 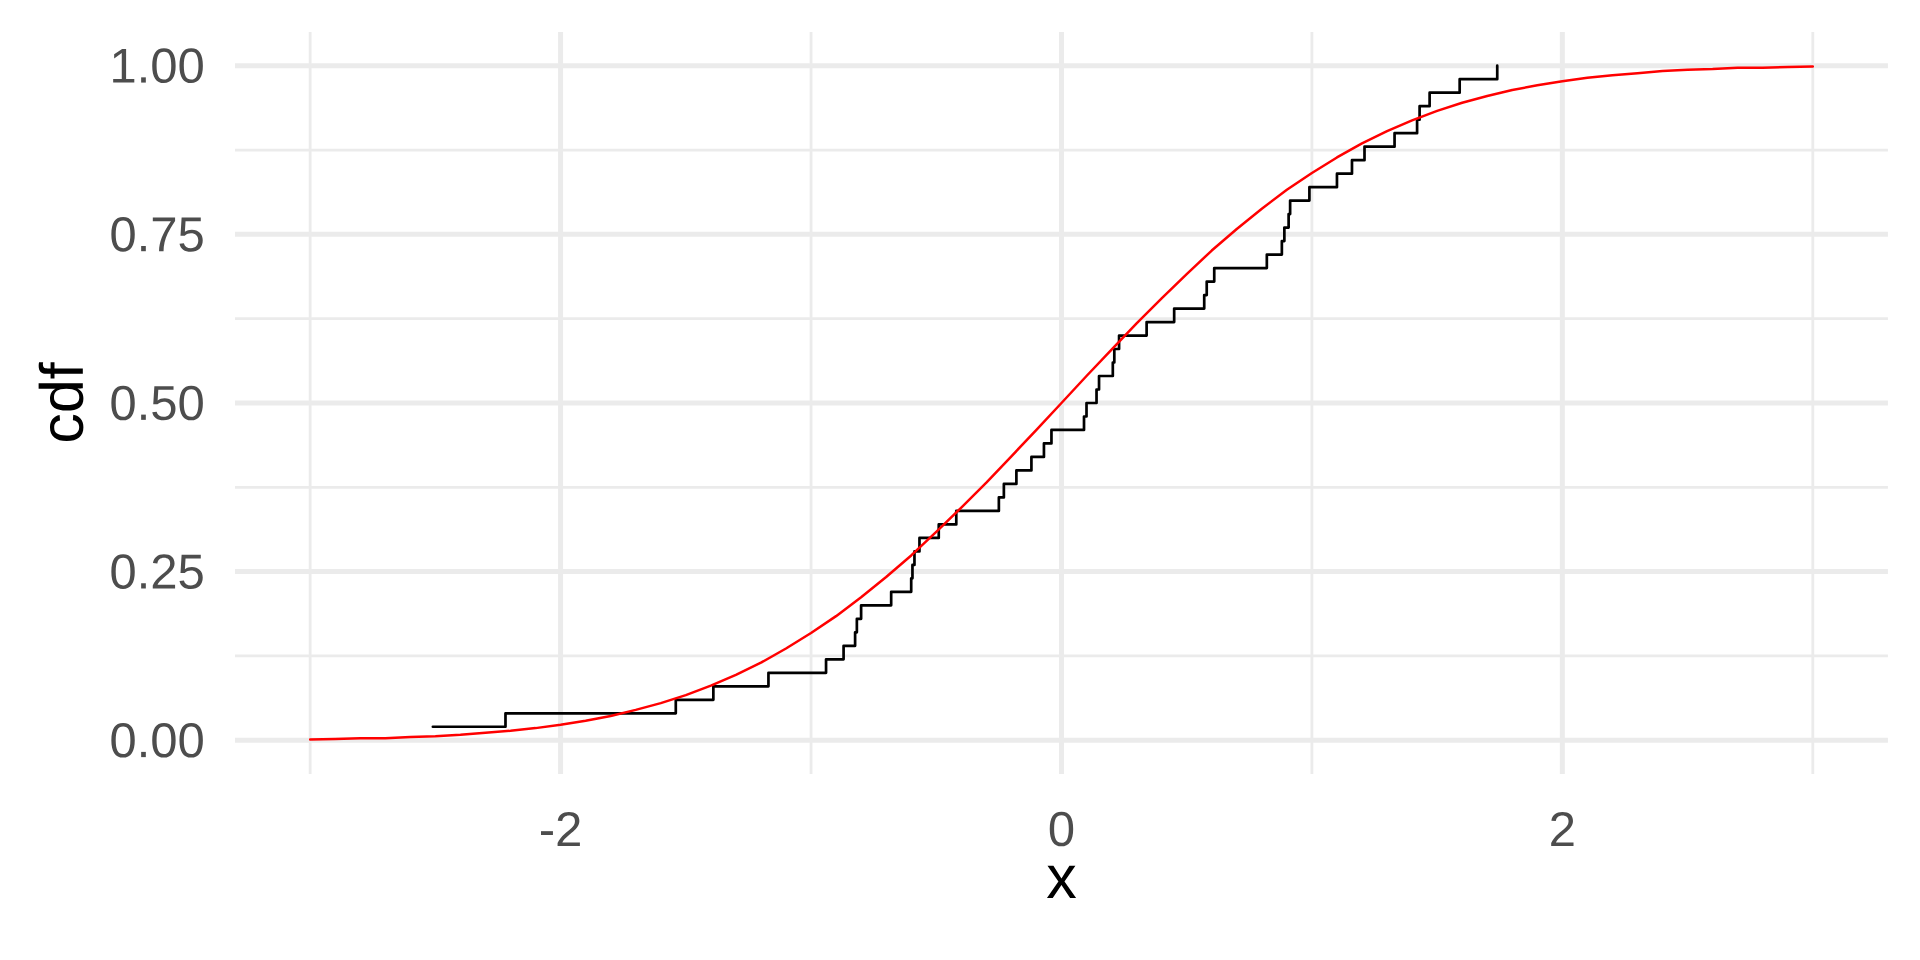 I want to click on y-tick-label: 0.00, so click(x=157, y=740).